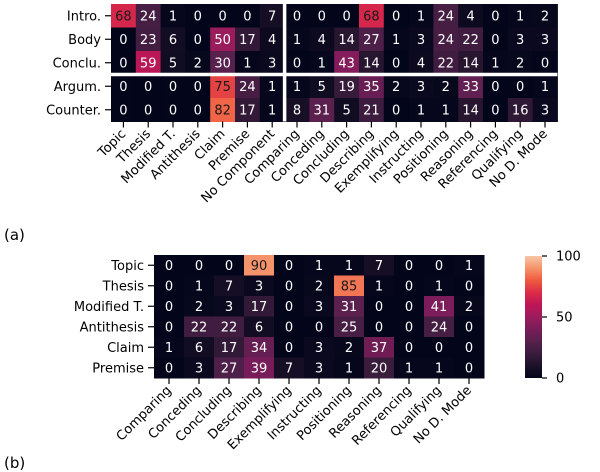 This screenshot has height=472, width=600. I want to click on b-cell-premise-conceding, so click(199, 368).